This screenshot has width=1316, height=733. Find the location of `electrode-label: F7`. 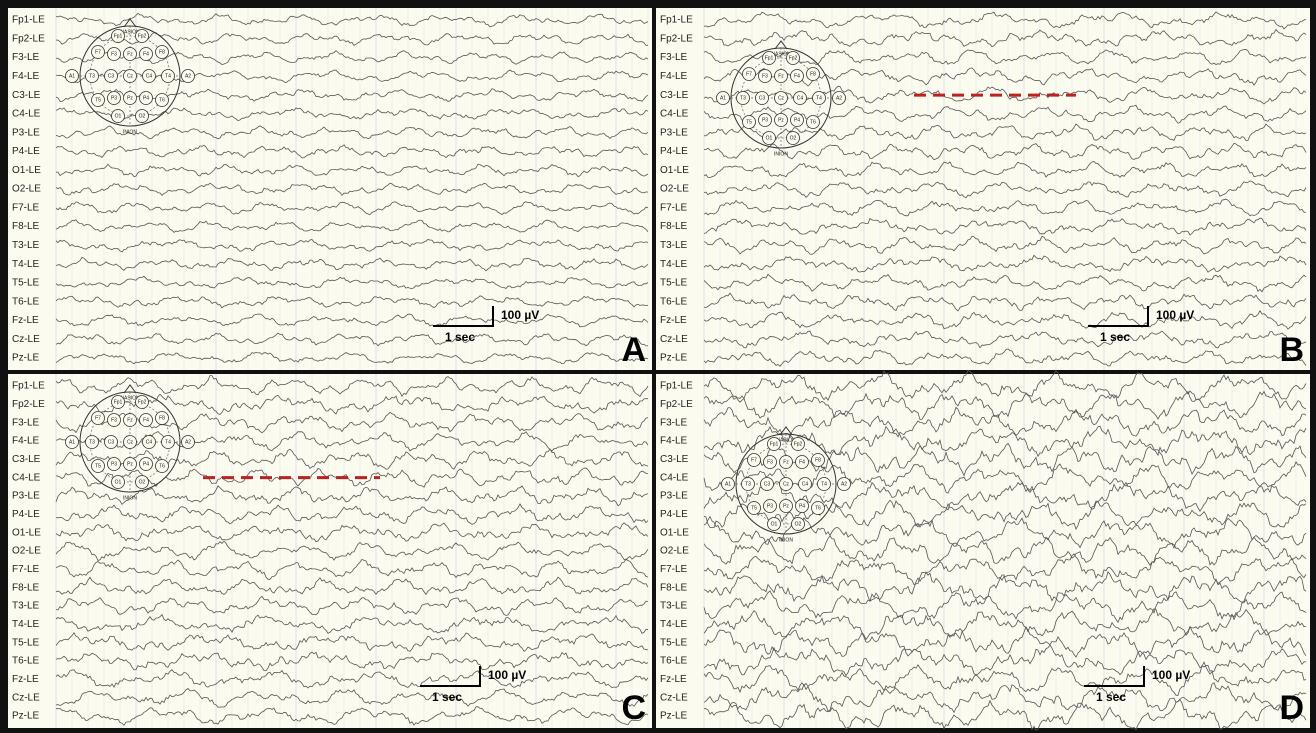

electrode-label: F7 is located at coordinates (754, 460).